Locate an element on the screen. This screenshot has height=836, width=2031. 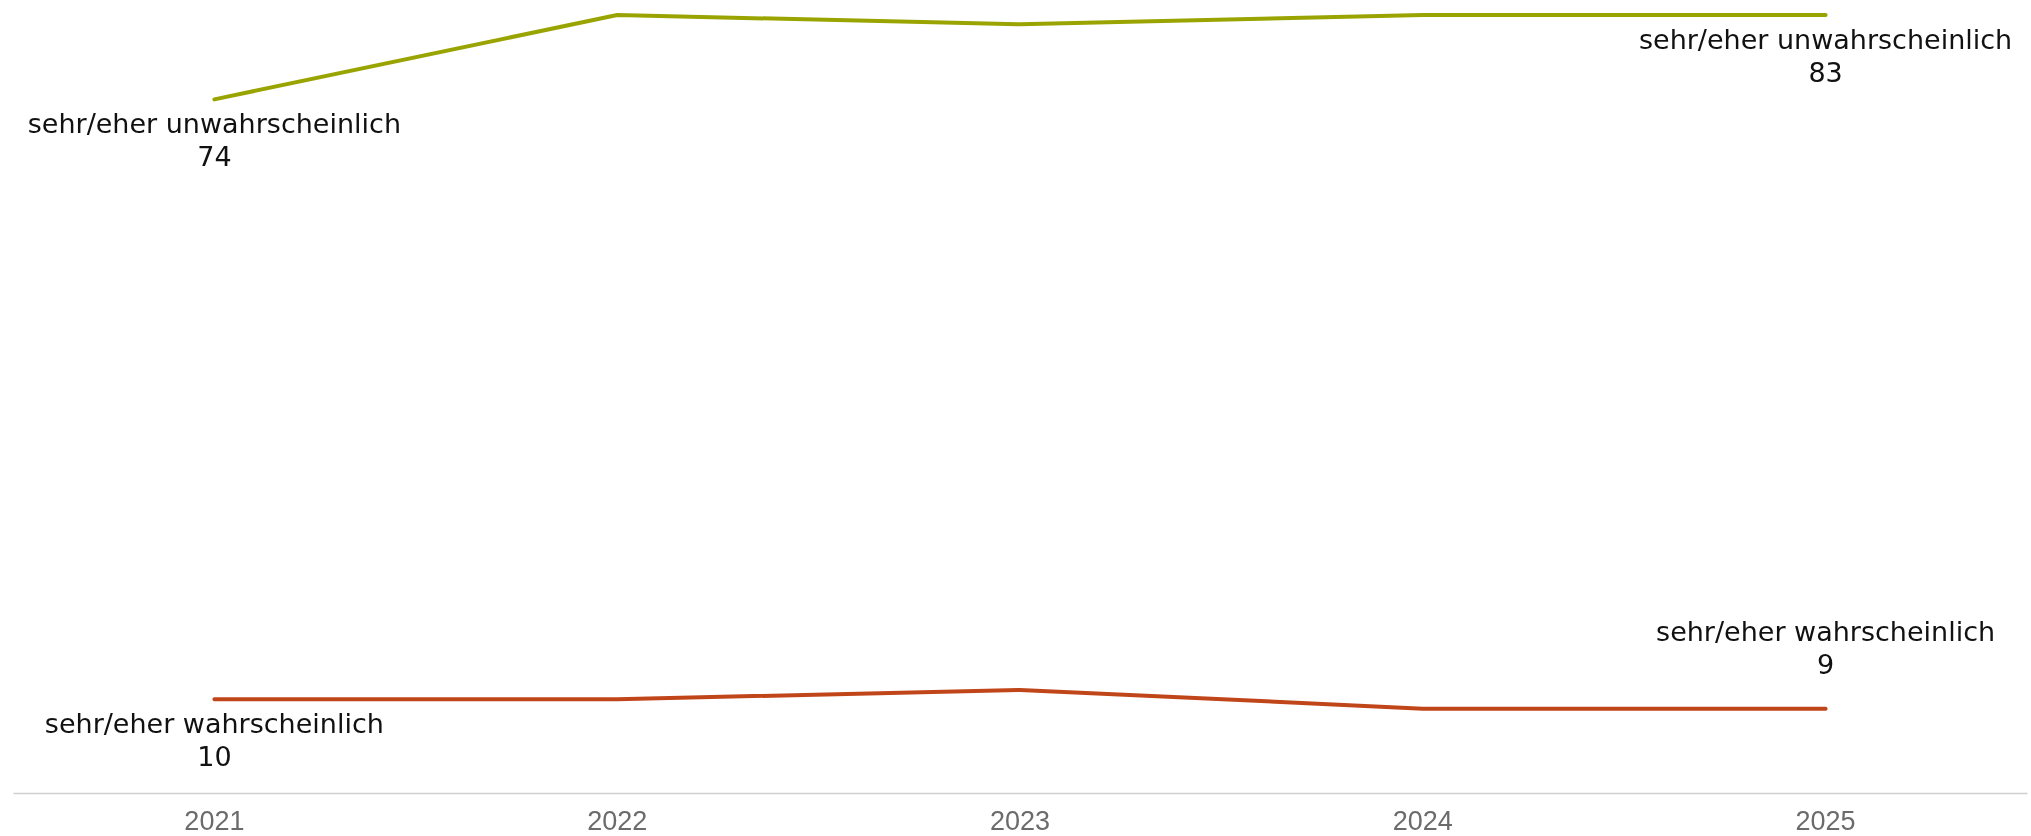
x-tick-label: 2022 is located at coordinates (617, 821).